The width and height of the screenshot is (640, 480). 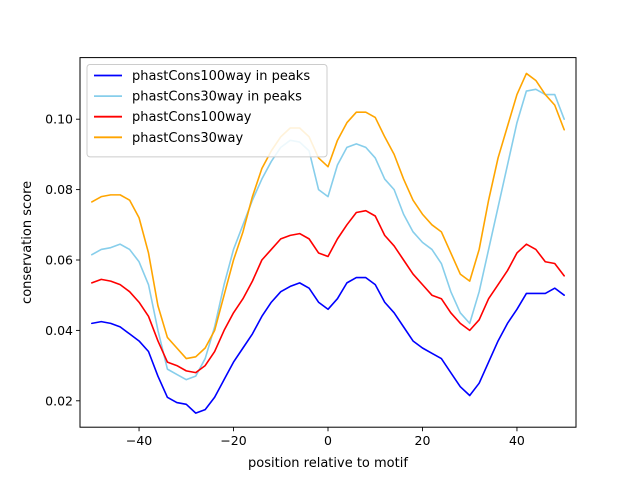 I want to click on legend-label: phastCons100way, so click(x=192, y=117).